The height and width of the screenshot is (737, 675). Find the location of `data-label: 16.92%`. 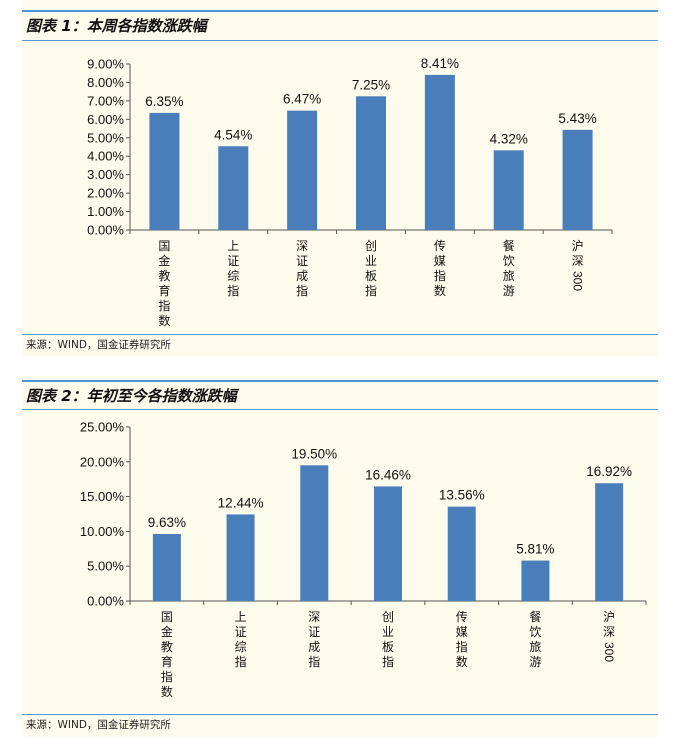

data-label: 16.92% is located at coordinates (609, 471).